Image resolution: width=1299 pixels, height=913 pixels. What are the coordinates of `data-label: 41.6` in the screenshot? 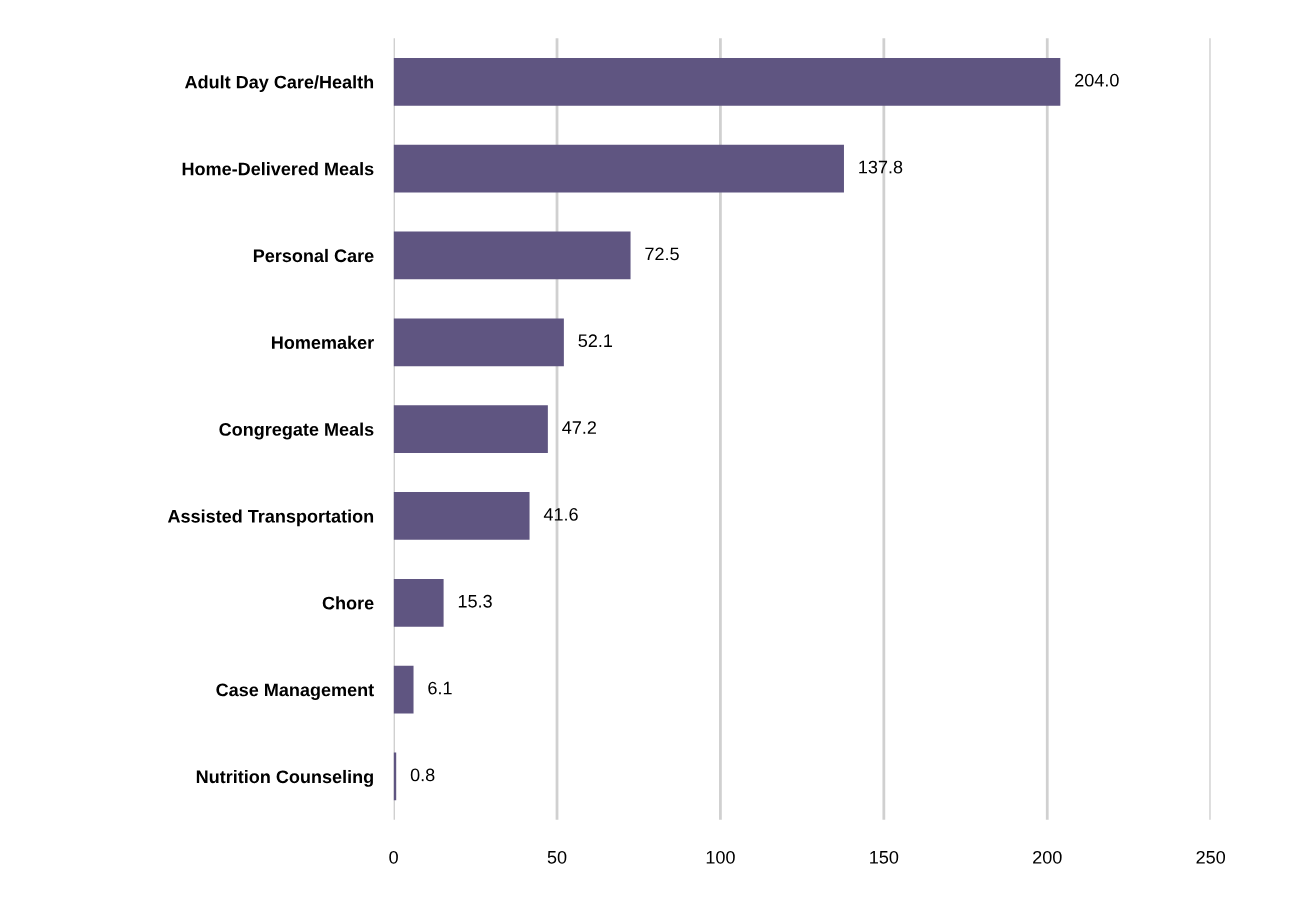 It's located at (560, 514).